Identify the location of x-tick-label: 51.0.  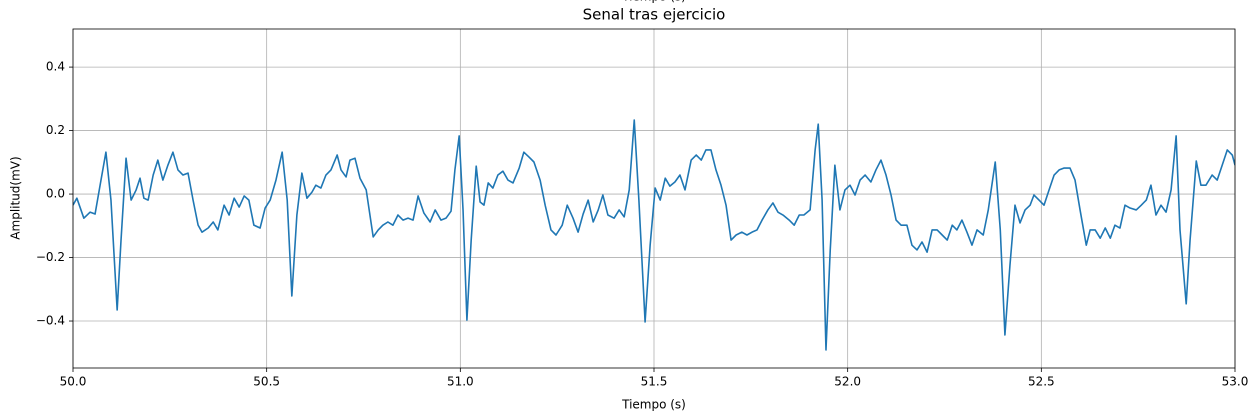
(460, 382).